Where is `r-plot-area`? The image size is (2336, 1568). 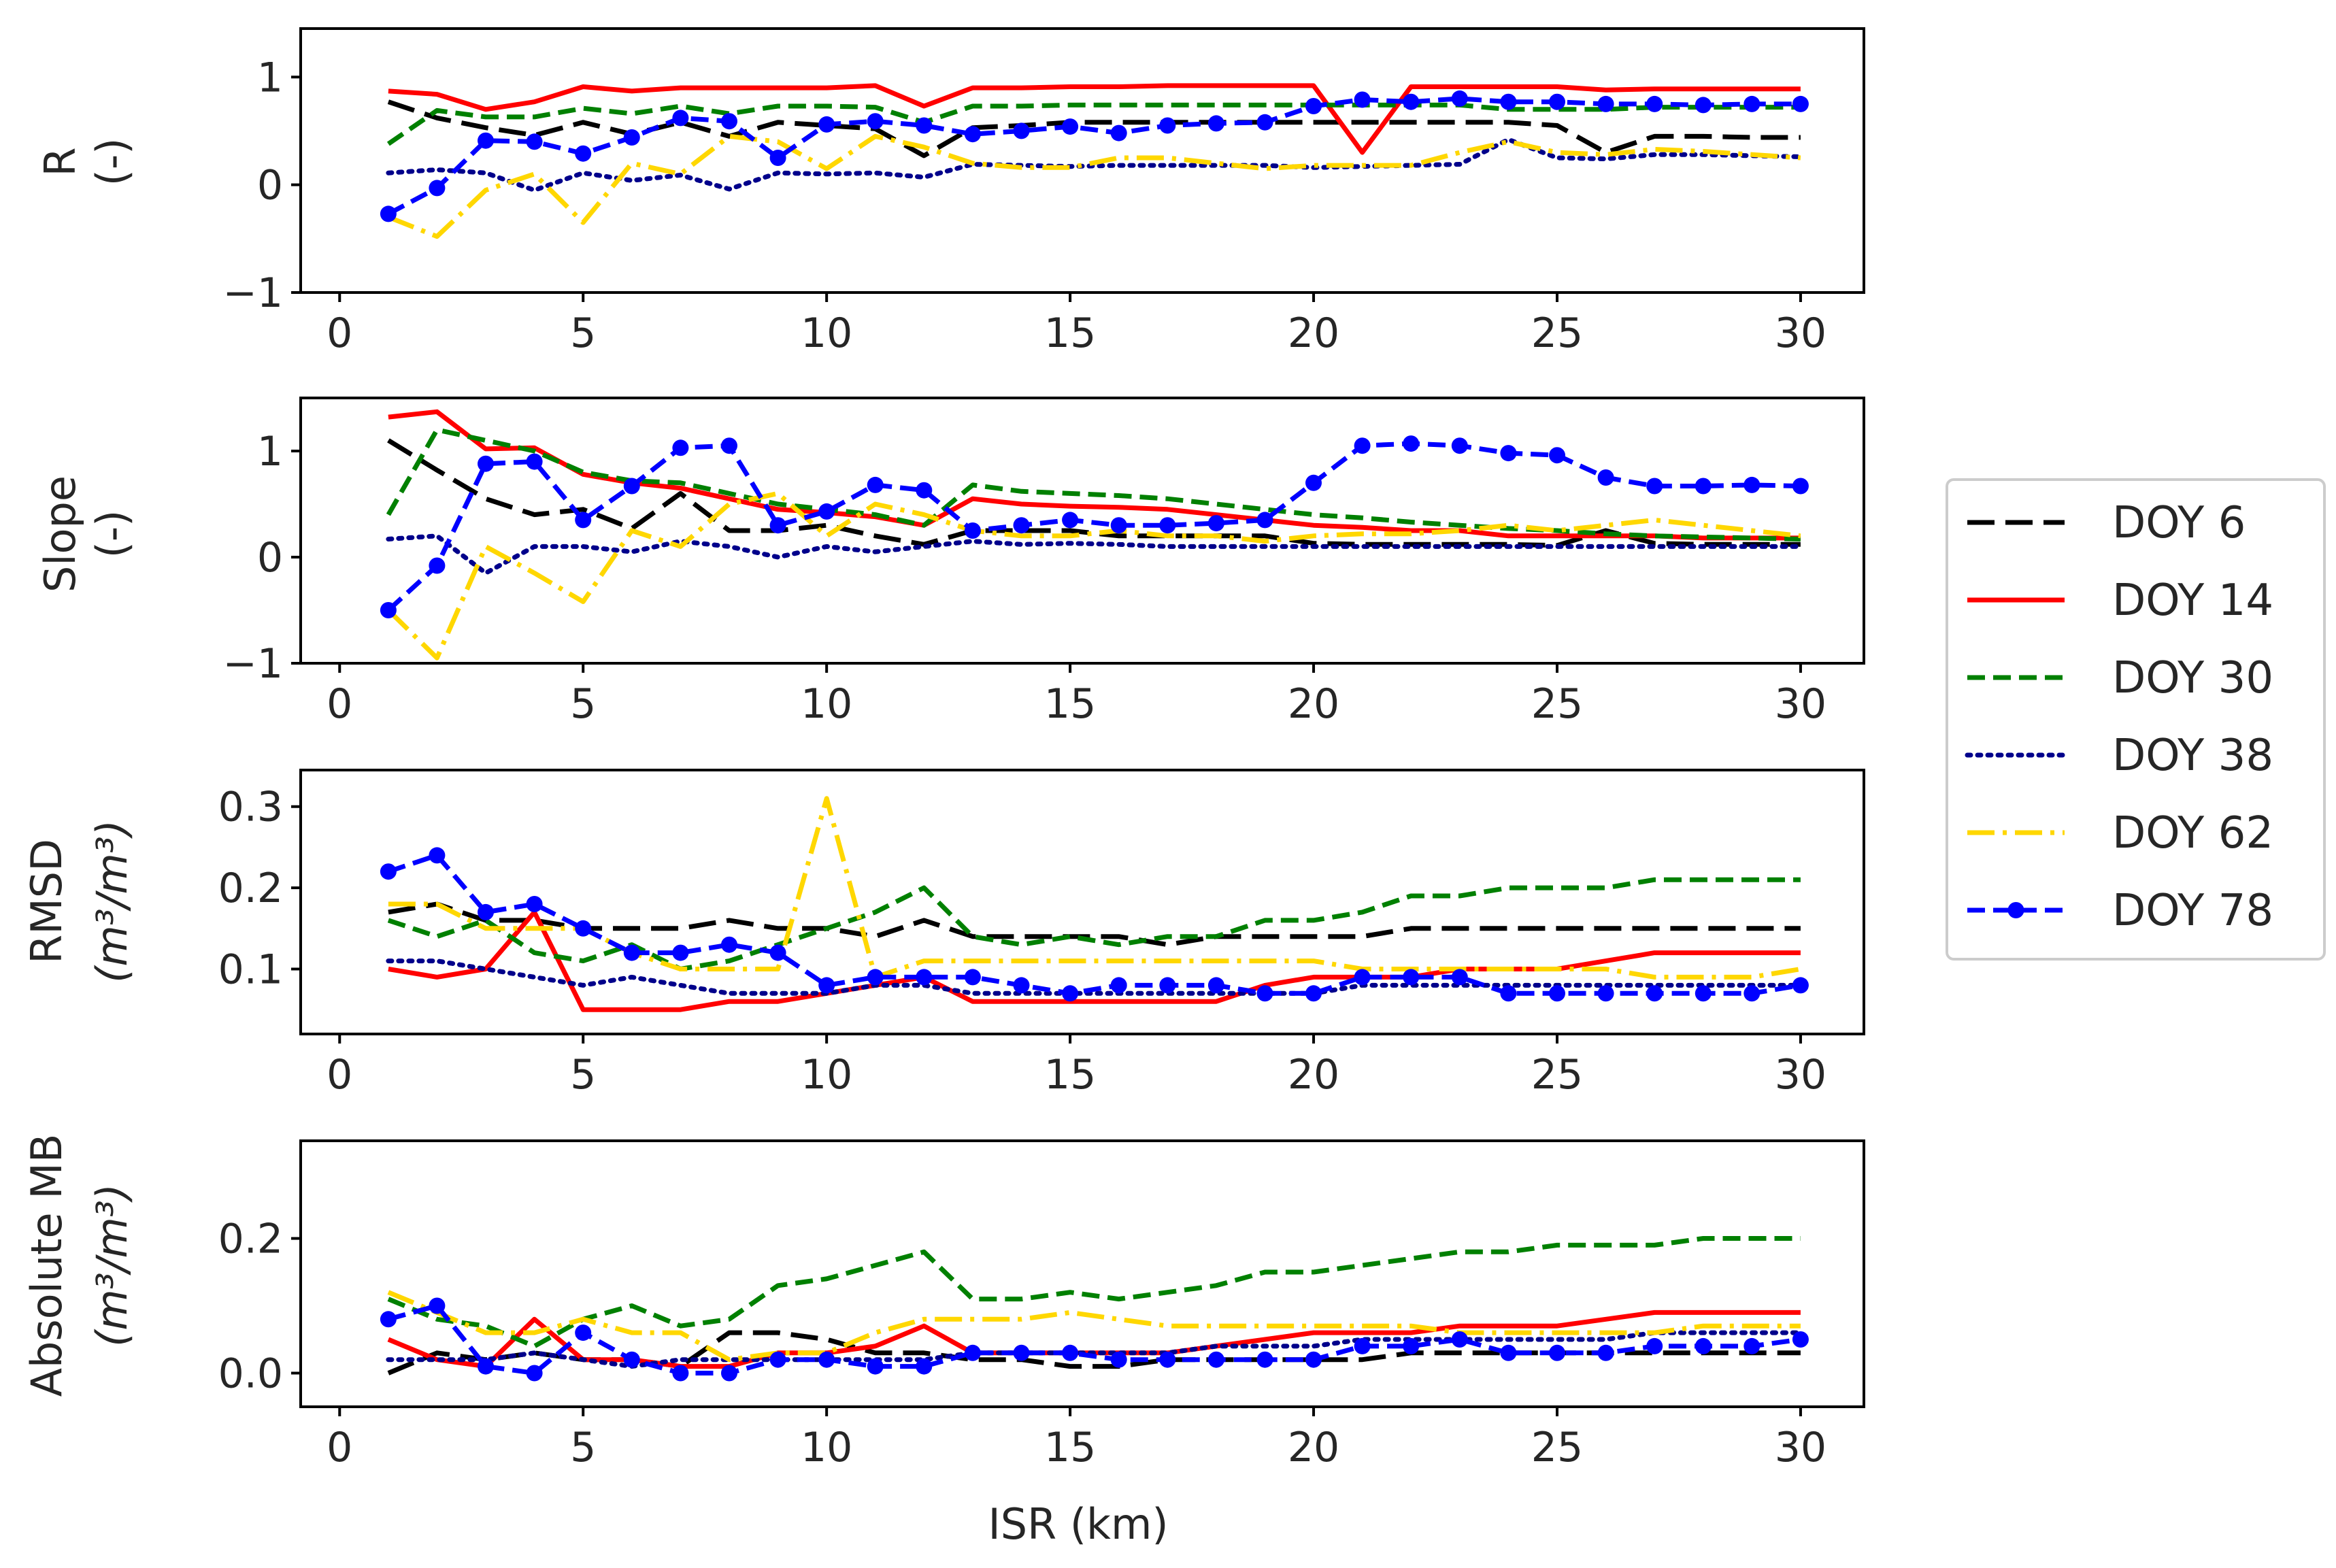
r-plot-area is located at coordinates (1094, 161).